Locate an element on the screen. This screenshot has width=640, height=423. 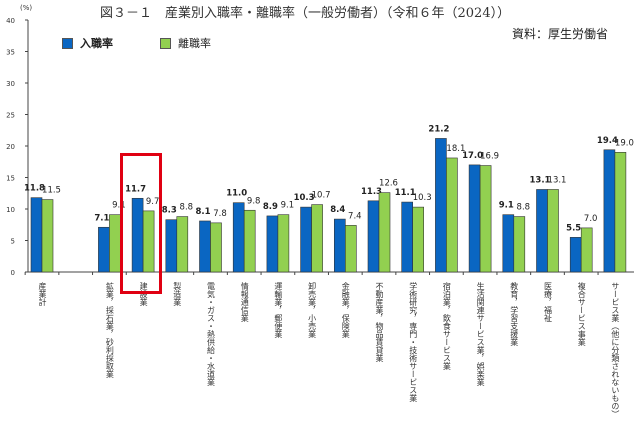
data-label: 7.4 is located at coordinates (355, 216).